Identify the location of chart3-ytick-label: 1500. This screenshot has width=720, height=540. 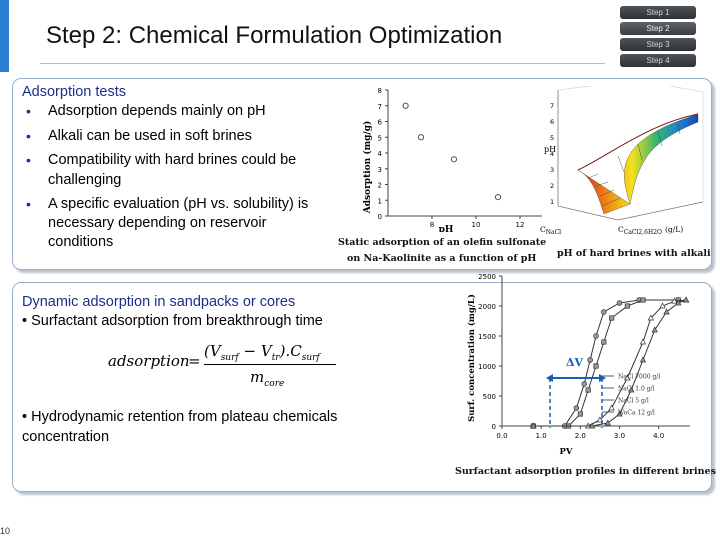
(487, 337).